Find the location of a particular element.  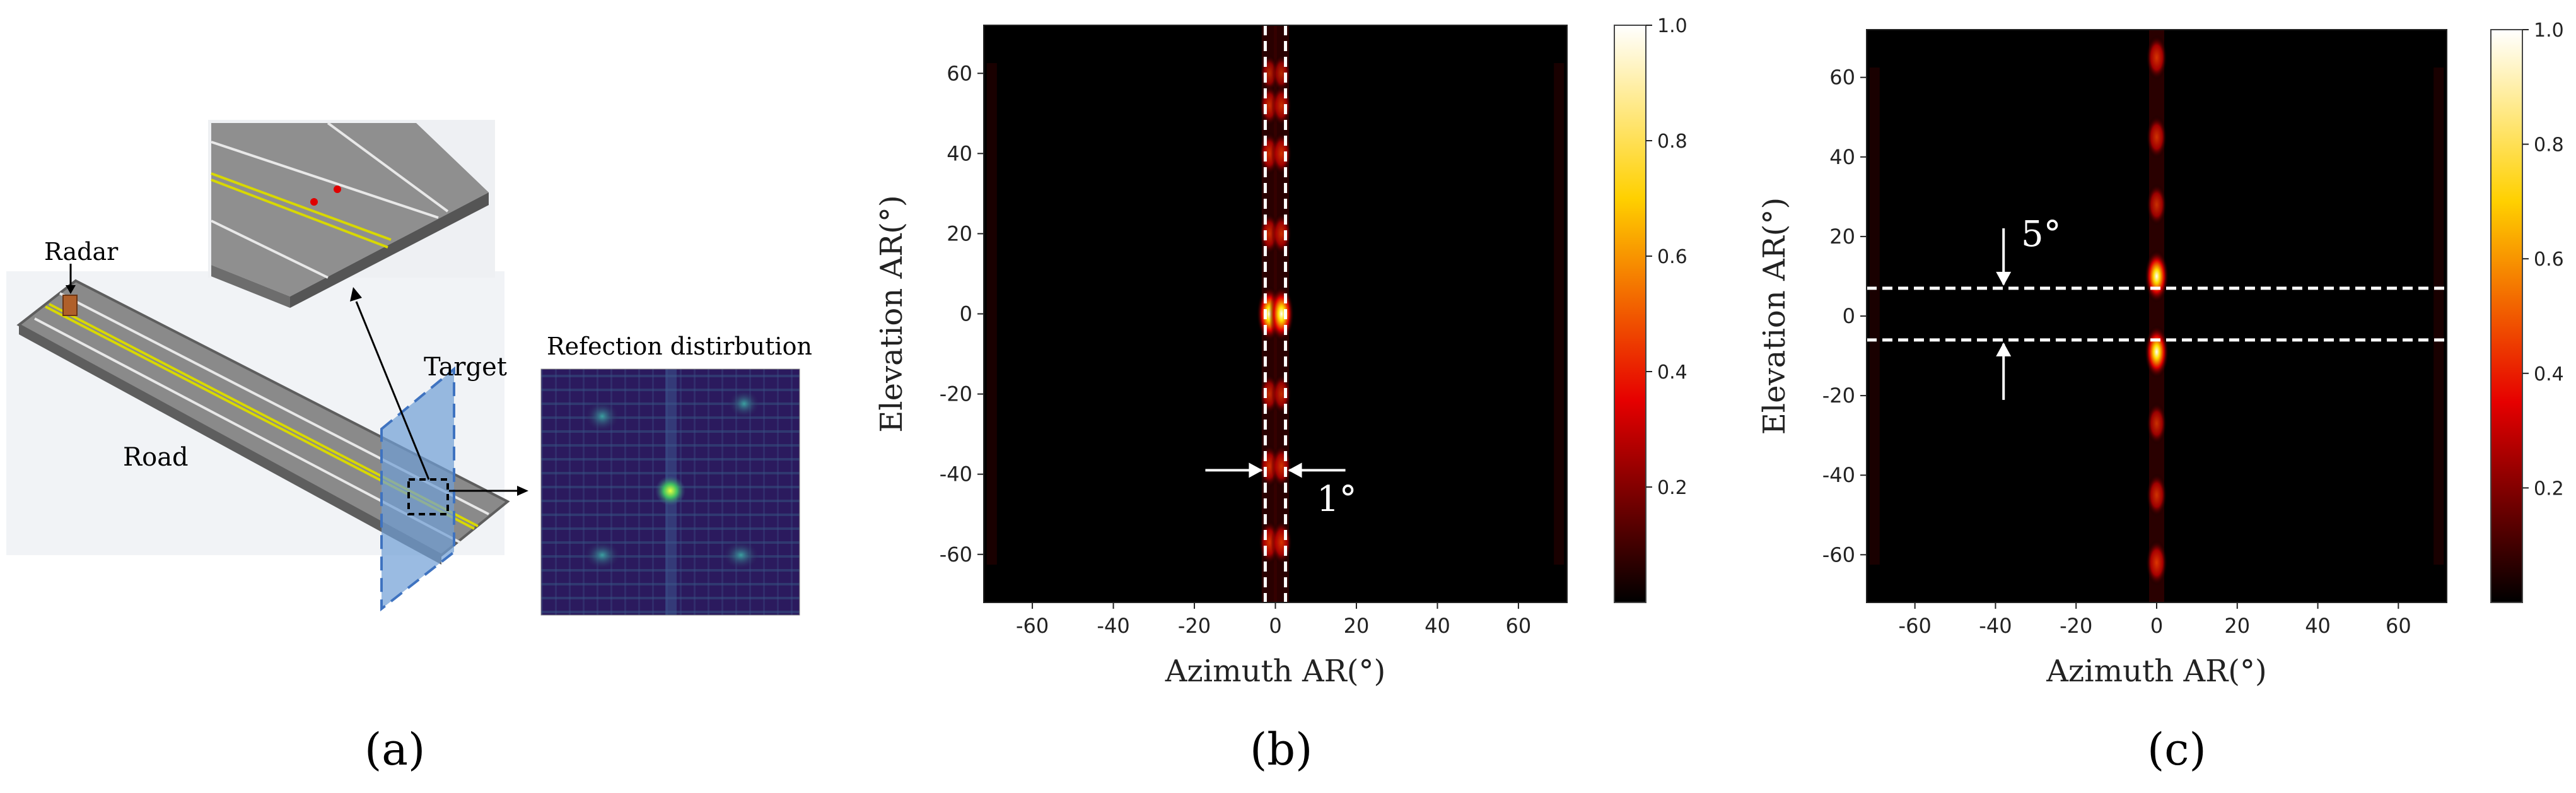

zoom-inset is located at coordinates (352, 214).